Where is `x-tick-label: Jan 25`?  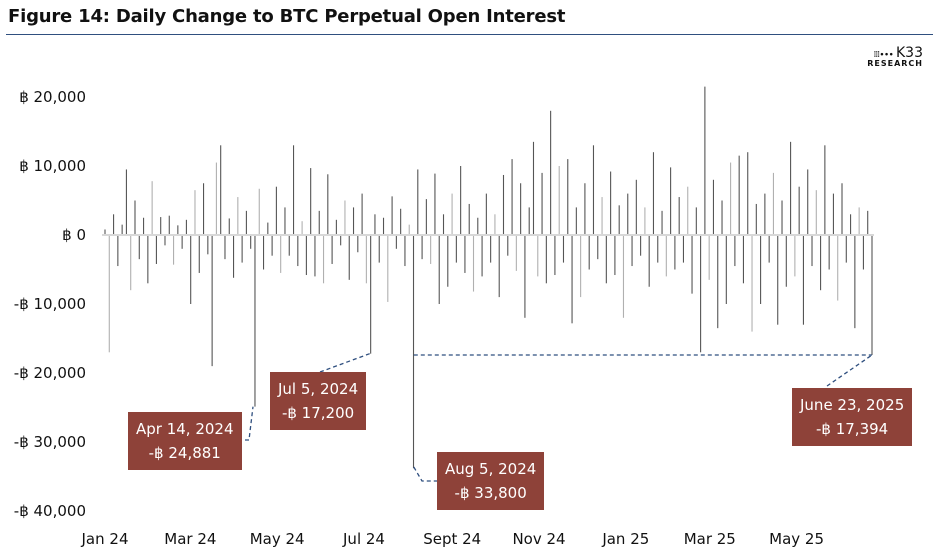 x-tick-label: Jan 25 is located at coordinates (626, 539).